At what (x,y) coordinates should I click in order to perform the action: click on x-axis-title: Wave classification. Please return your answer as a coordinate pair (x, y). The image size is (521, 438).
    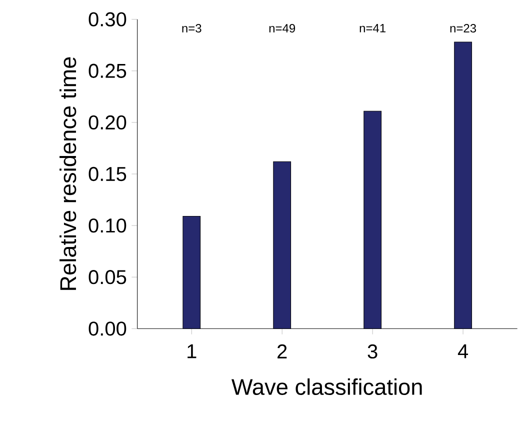
    Looking at the image, I should click on (326, 387).